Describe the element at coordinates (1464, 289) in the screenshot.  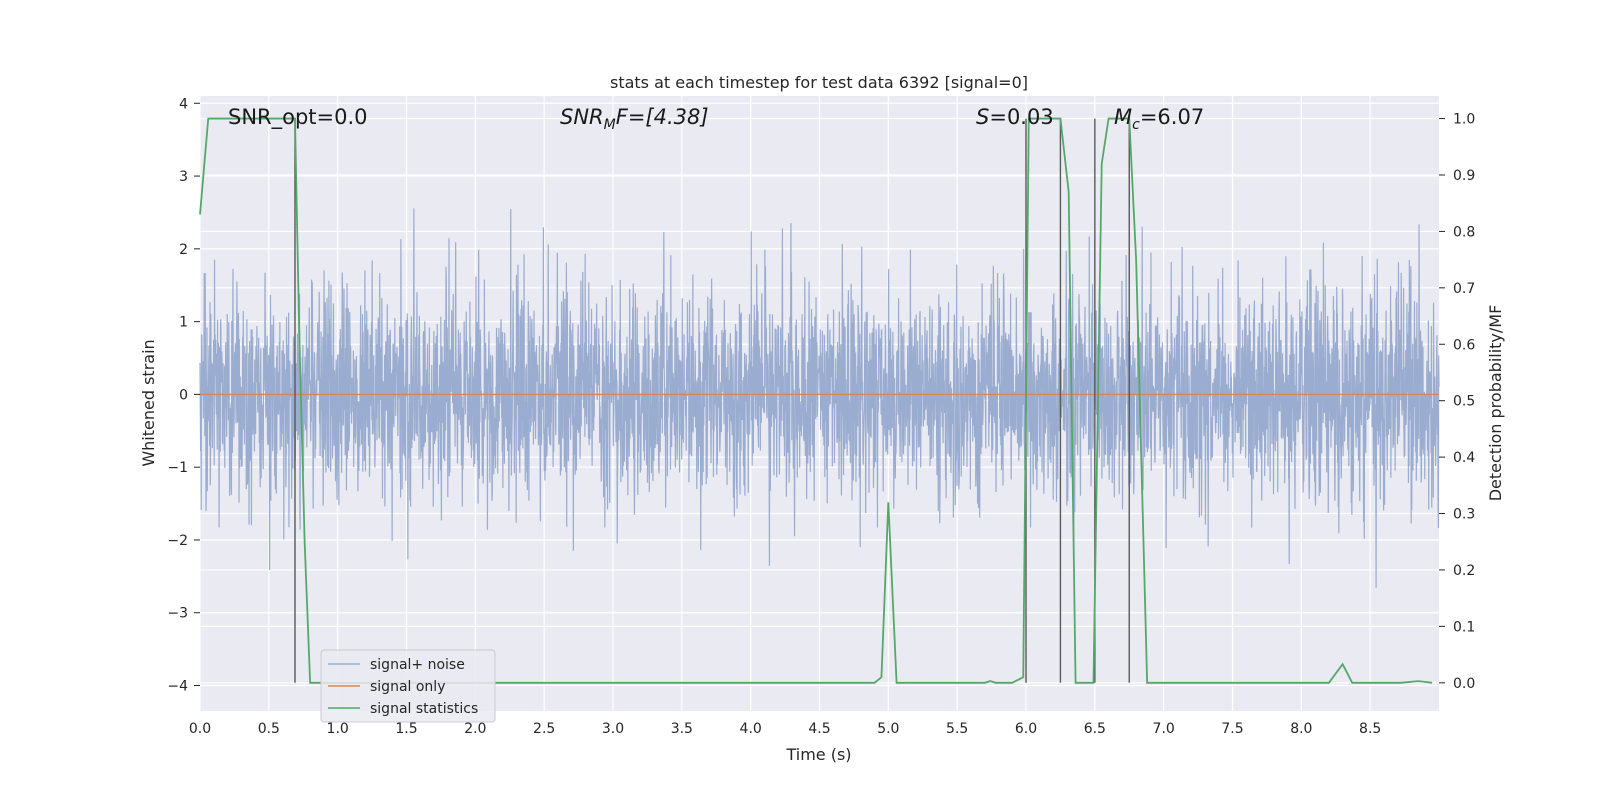
I see `y2-tick-label-3: 0.7` at that location.